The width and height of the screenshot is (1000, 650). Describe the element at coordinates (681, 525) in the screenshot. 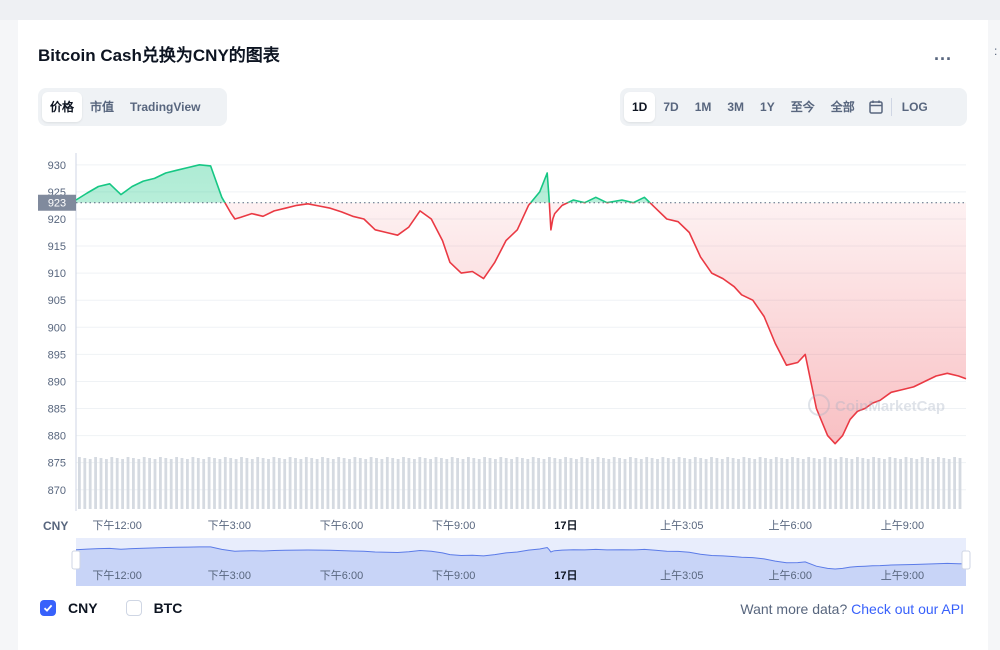

I see `x-tick-label: 上午3:05` at that location.